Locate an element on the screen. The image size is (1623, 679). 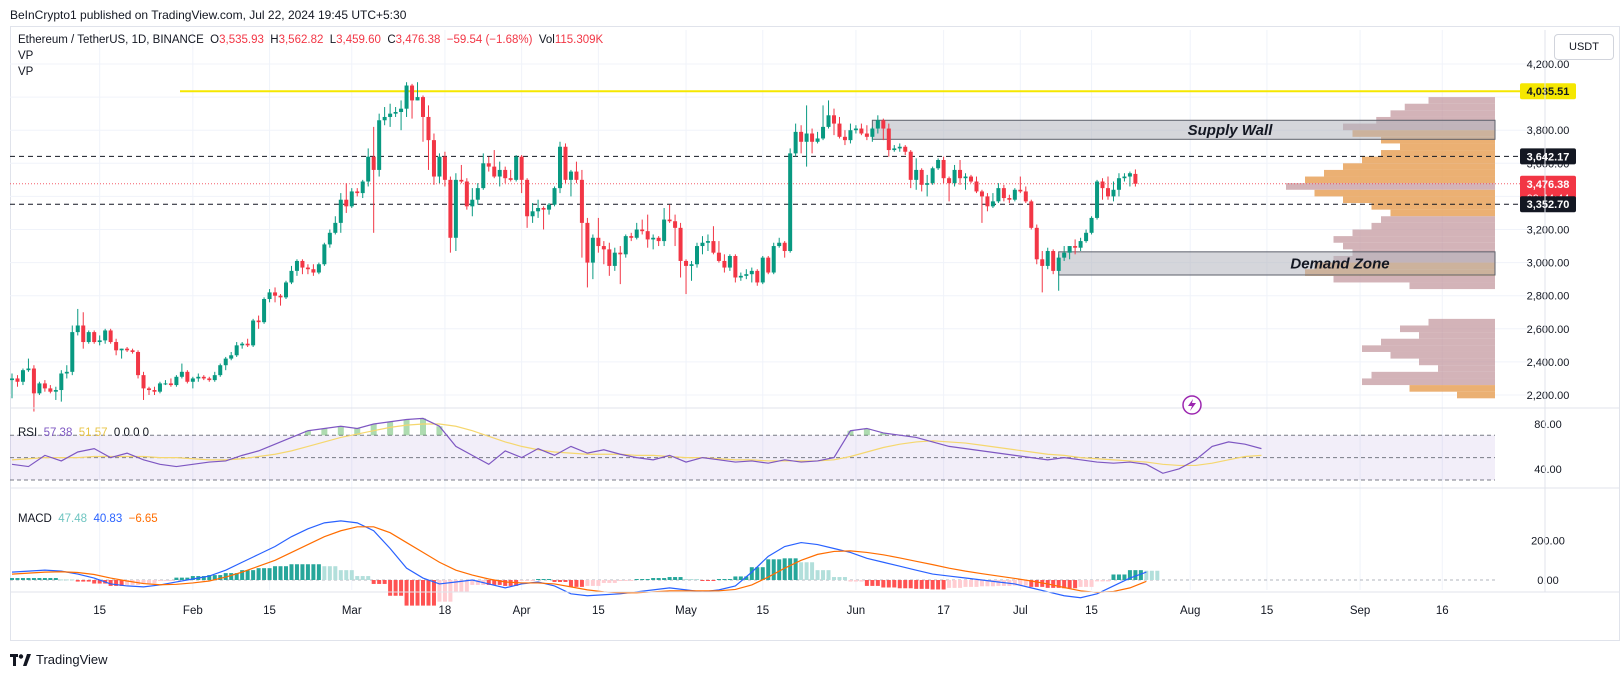
price-tag-text: 3,352.70 is located at coordinates (1548, 205).